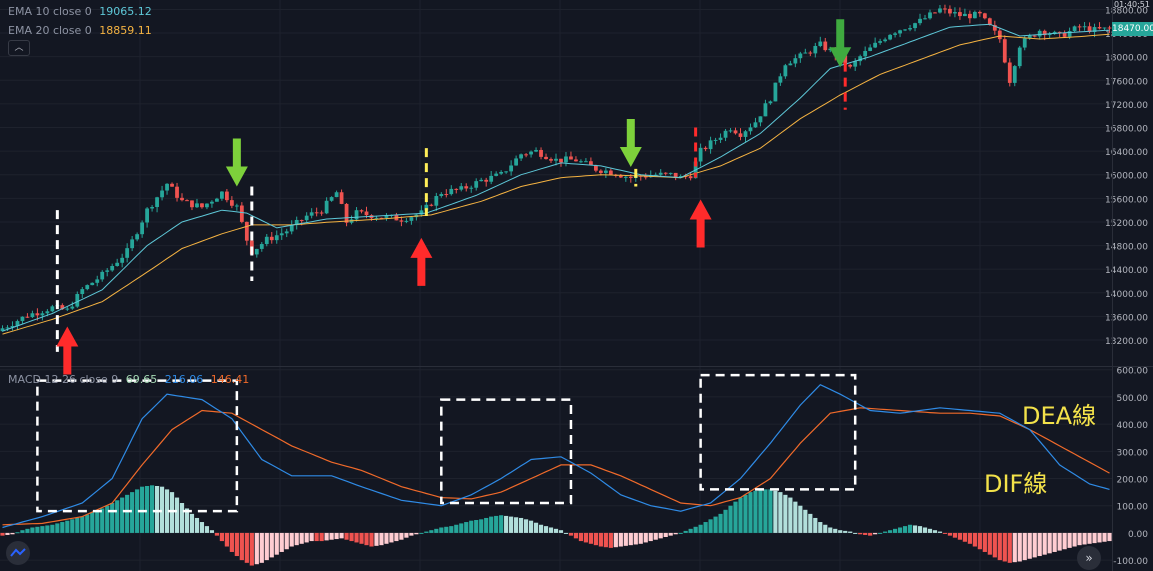  Describe the element at coordinates (1133, 453) in the screenshot. I see `macd-tick-label: 300.00` at that location.